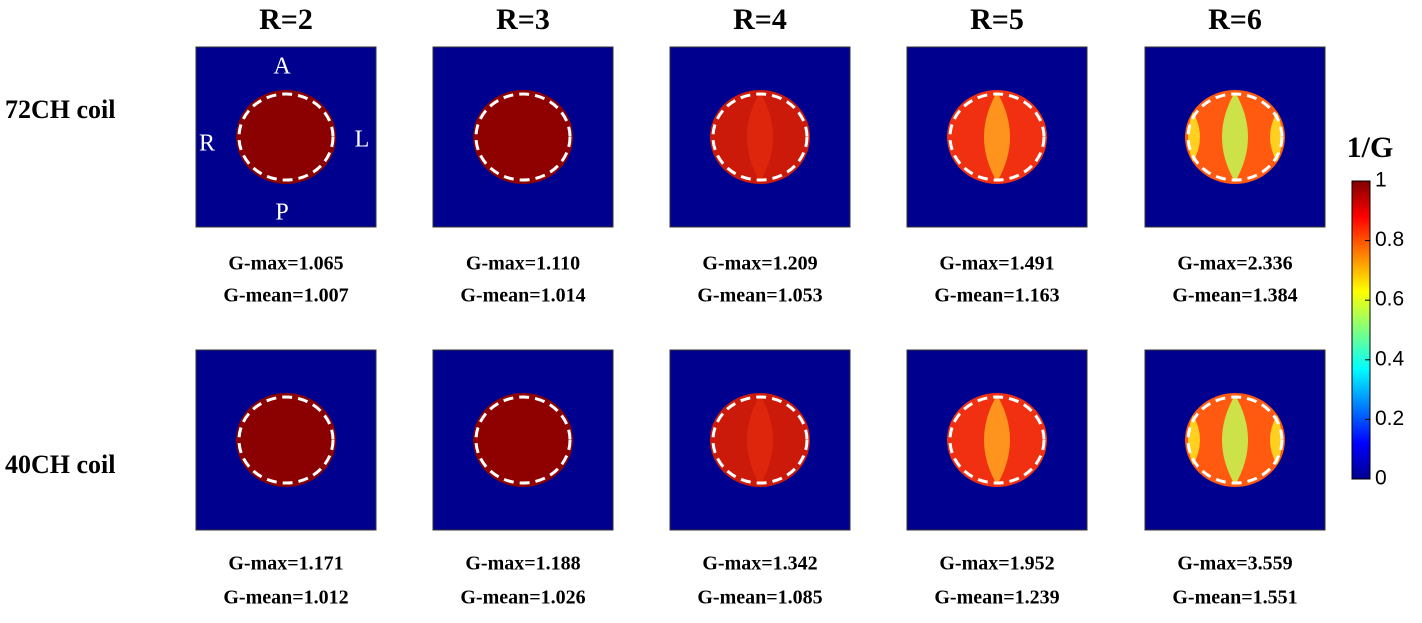 This screenshot has width=1422, height=623. I want to click on g-mean: G-mean=1.053, so click(759, 296).